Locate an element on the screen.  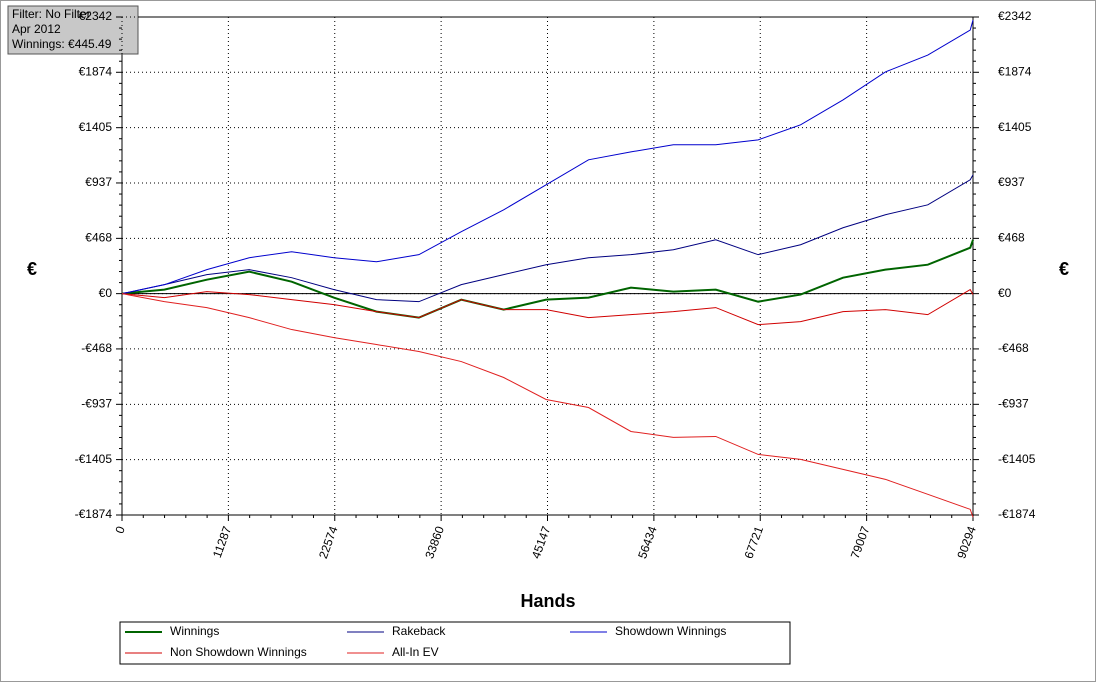
y-tick-label: €1874 is located at coordinates (96, 71).